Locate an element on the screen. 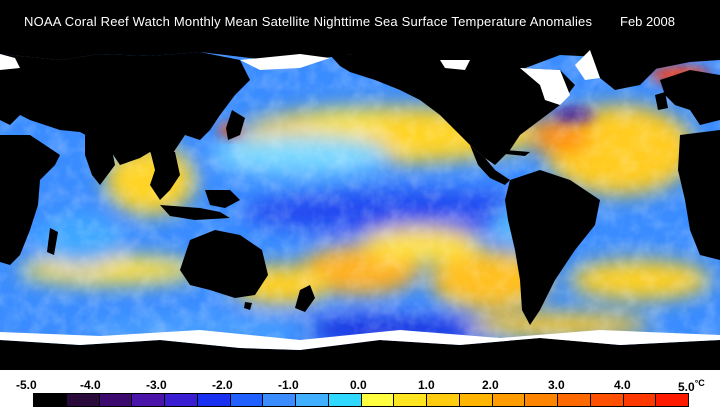  legend-tick-max-value: 5.0 is located at coordinates (686, 387).